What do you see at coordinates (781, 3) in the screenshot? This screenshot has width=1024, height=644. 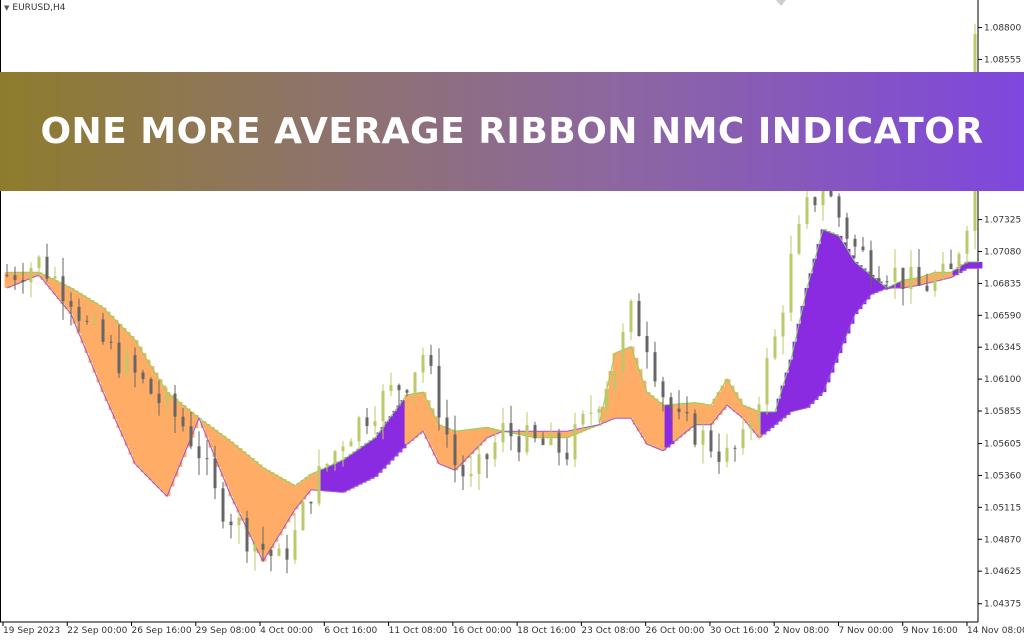 I see `chart-shift-marker` at bounding box center [781, 3].